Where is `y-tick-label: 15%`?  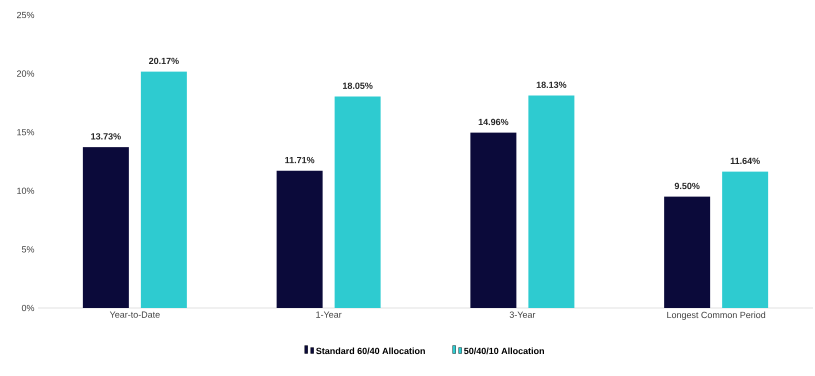 y-tick-label: 15% is located at coordinates (25, 132).